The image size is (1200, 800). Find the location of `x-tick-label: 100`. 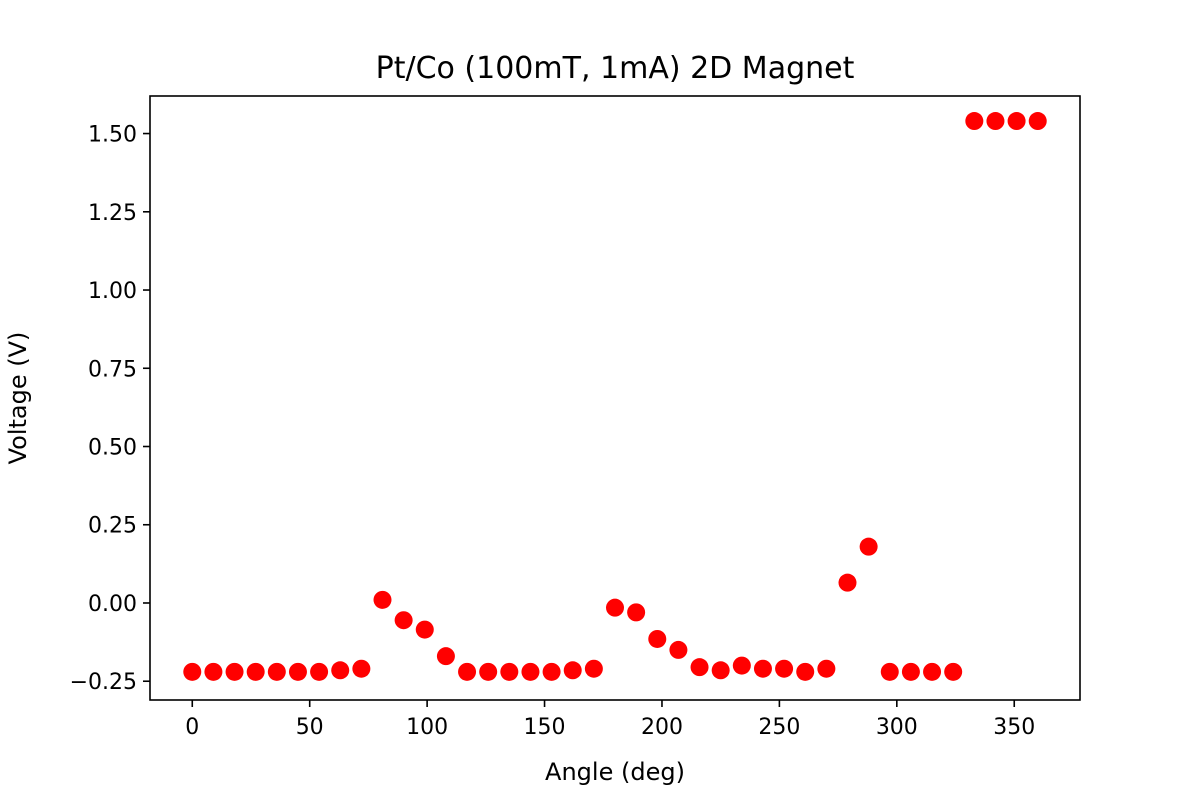

x-tick-label: 100 is located at coordinates (427, 727).